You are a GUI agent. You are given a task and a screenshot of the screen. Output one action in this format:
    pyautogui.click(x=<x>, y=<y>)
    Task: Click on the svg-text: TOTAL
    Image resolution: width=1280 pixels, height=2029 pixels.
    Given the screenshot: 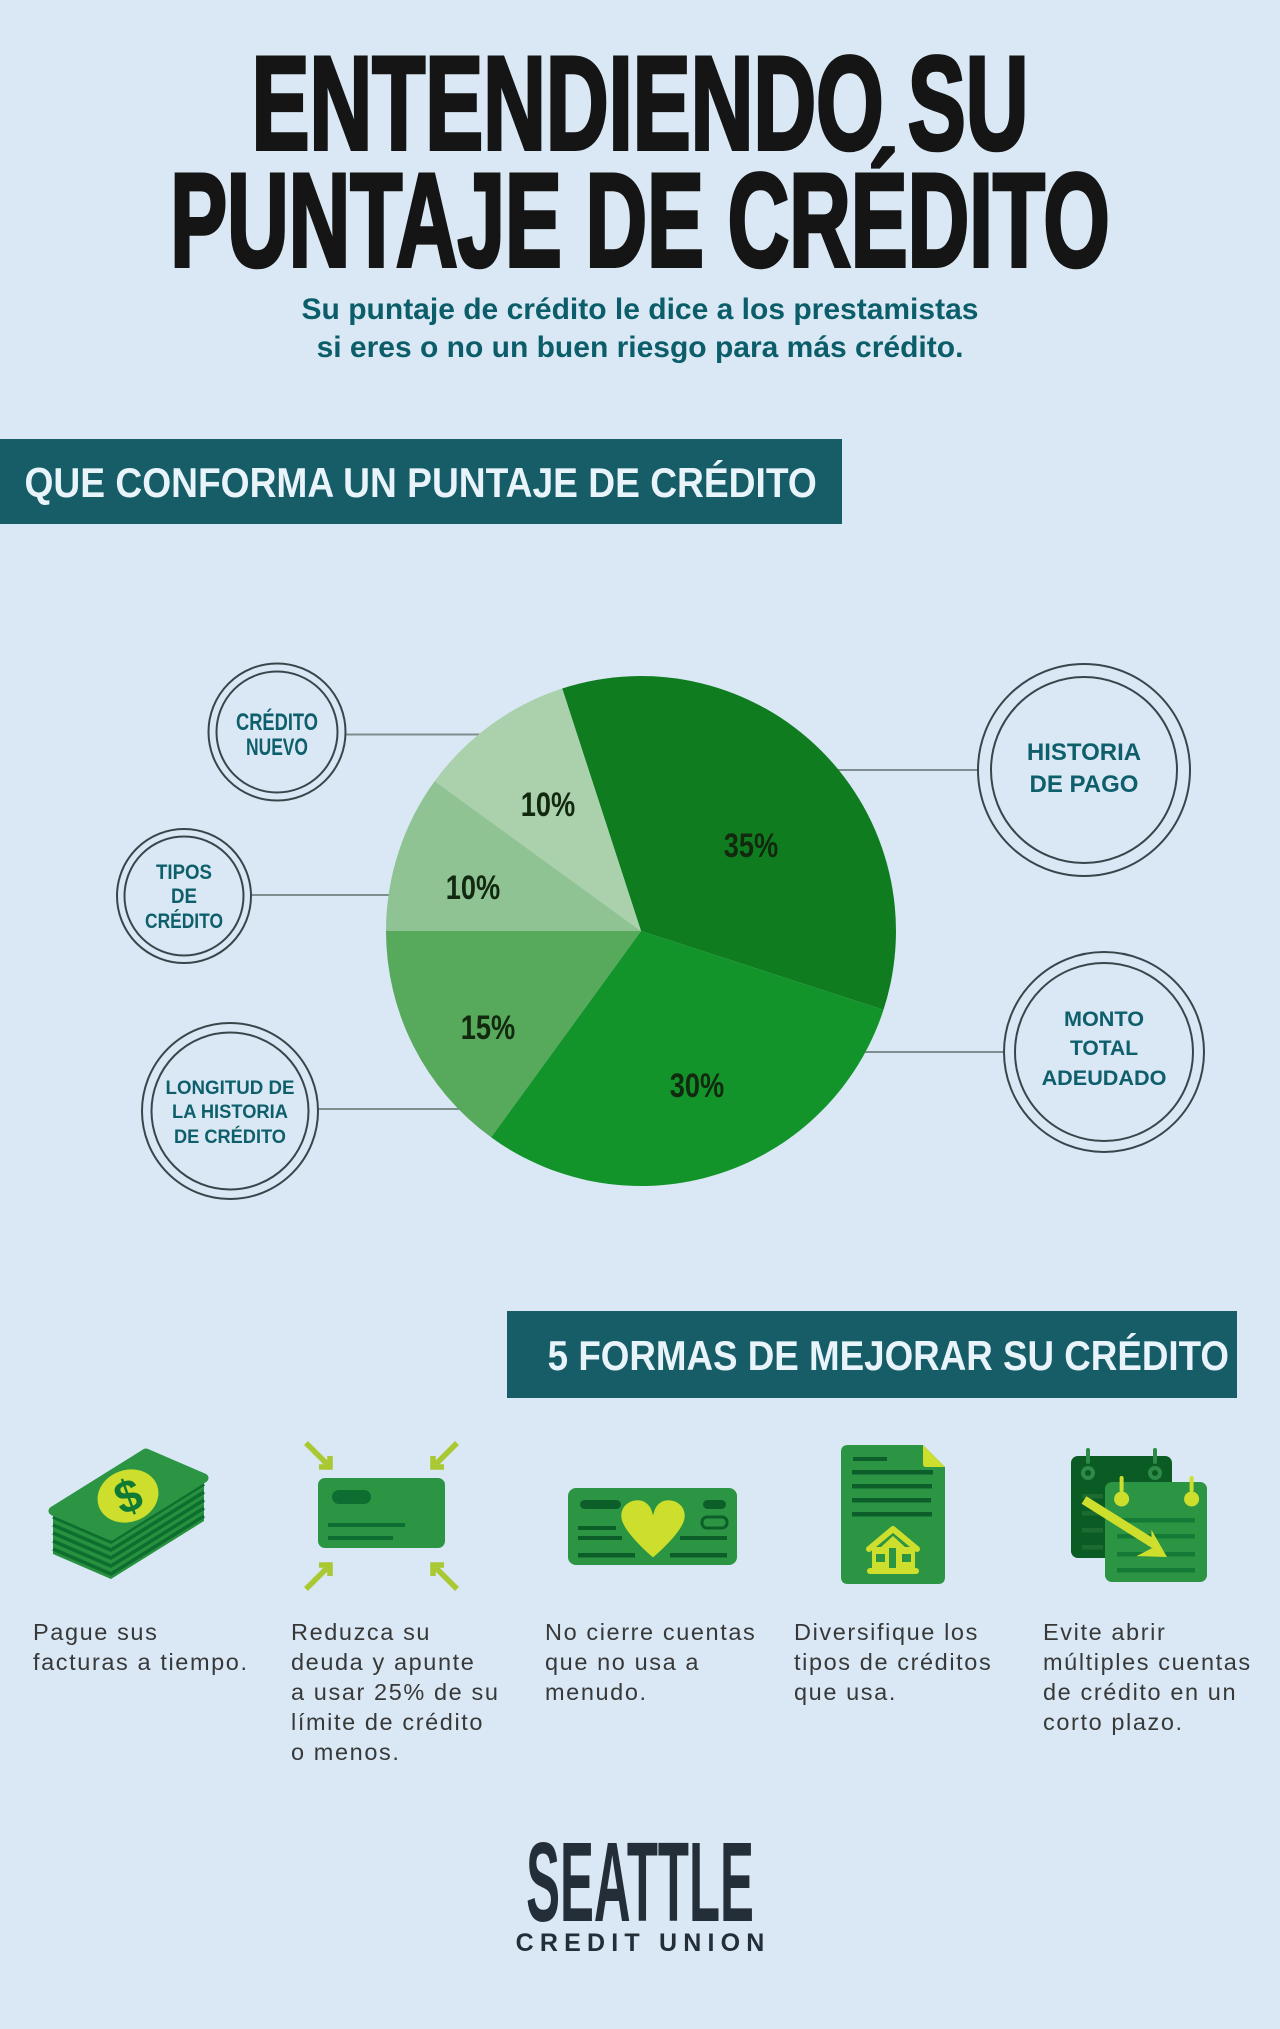 What is the action you would take?
    pyautogui.click(x=1104, y=1048)
    